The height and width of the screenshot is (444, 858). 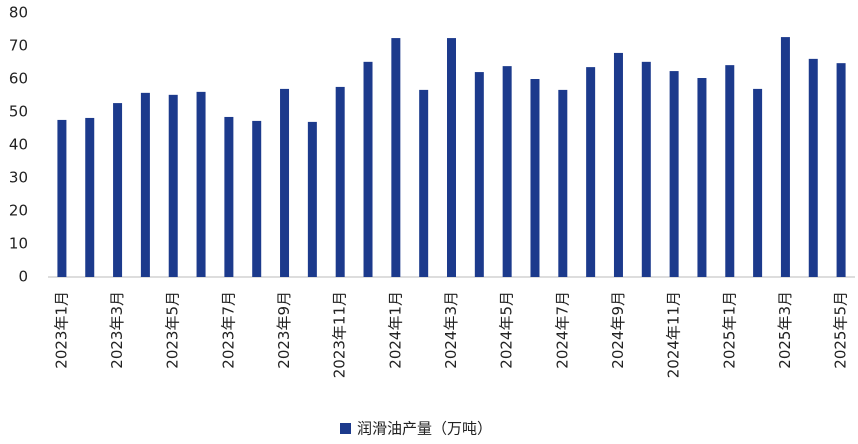 I want to click on x-tick-label: 2023年9月, so click(x=284, y=330).